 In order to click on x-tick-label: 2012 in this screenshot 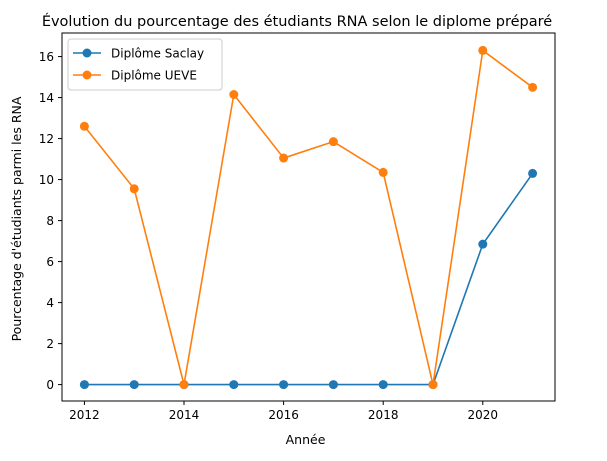, I will do `click(84, 415)`.